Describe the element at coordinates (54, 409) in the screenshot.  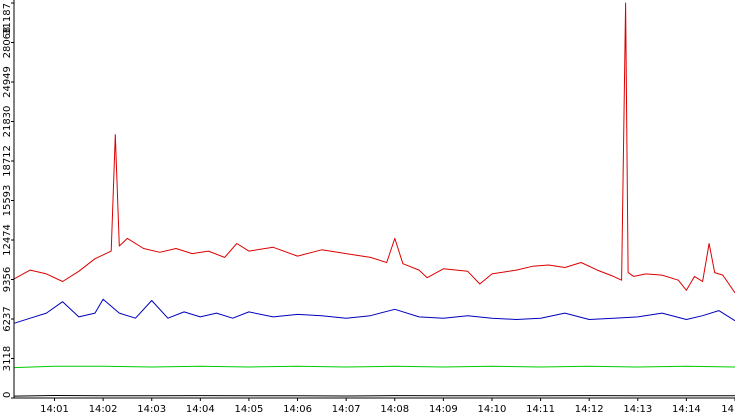
I see `x-tick-label: 14:01` at that location.